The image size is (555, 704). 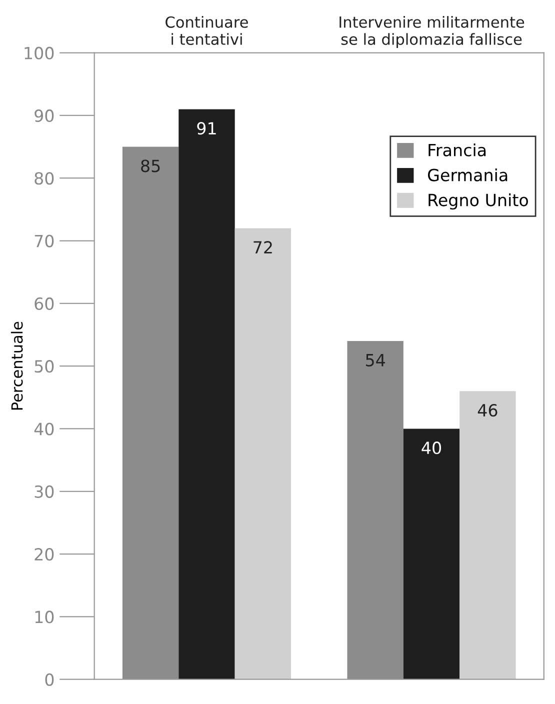 What do you see at coordinates (49, 679) in the screenshot?
I see `y-tick-label: 0` at bounding box center [49, 679].